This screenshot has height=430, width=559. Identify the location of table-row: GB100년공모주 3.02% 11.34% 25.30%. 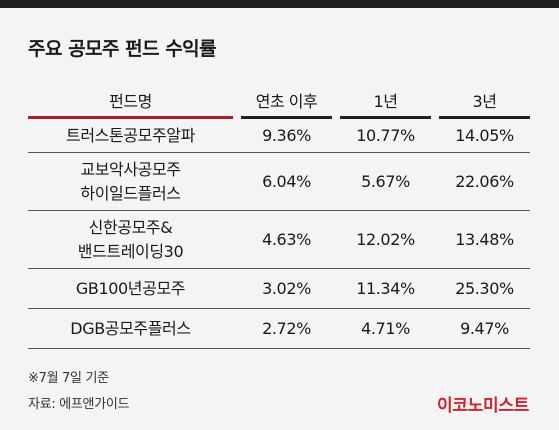
(279, 289).